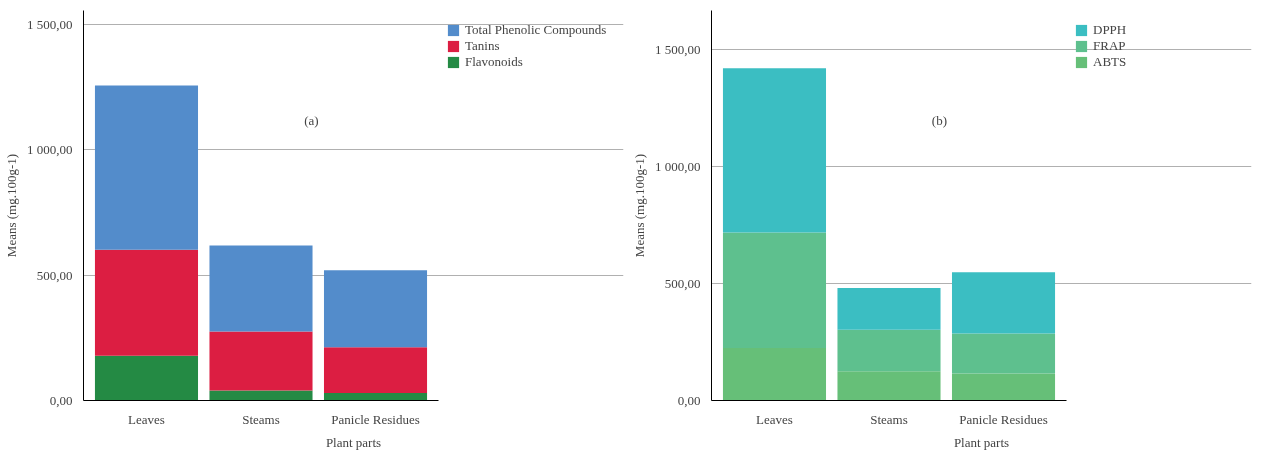 Image resolution: width=1265 pixels, height=465 pixels. What do you see at coordinates (939, 120) in the screenshot?
I see `annotation: (b)` at bounding box center [939, 120].